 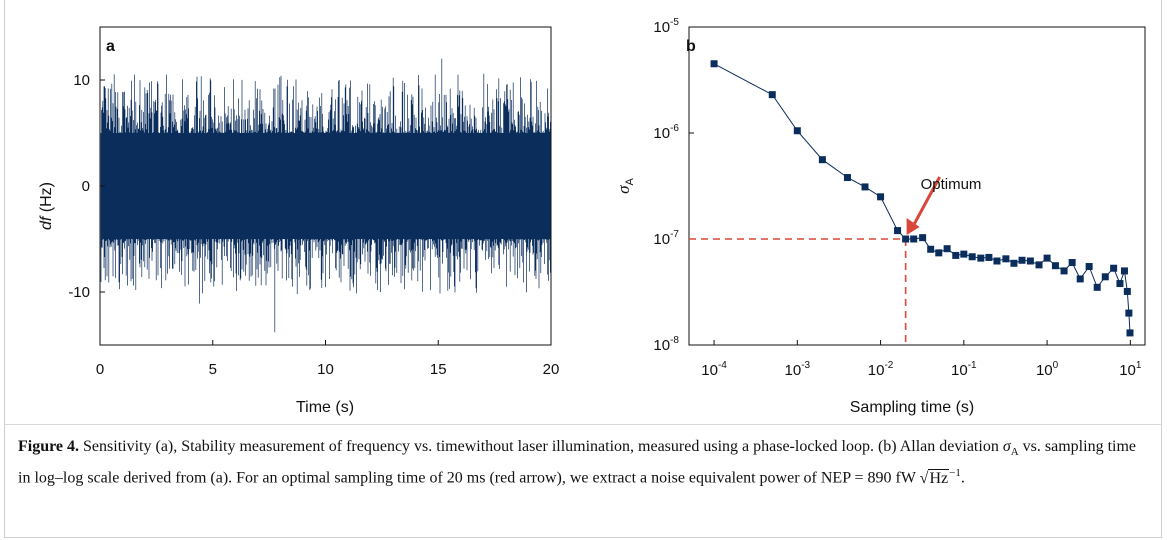 What do you see at coordinates (924, 478) in the screenshot?
I see `sqrt-symbol: √` at bounding box center [924, 478].